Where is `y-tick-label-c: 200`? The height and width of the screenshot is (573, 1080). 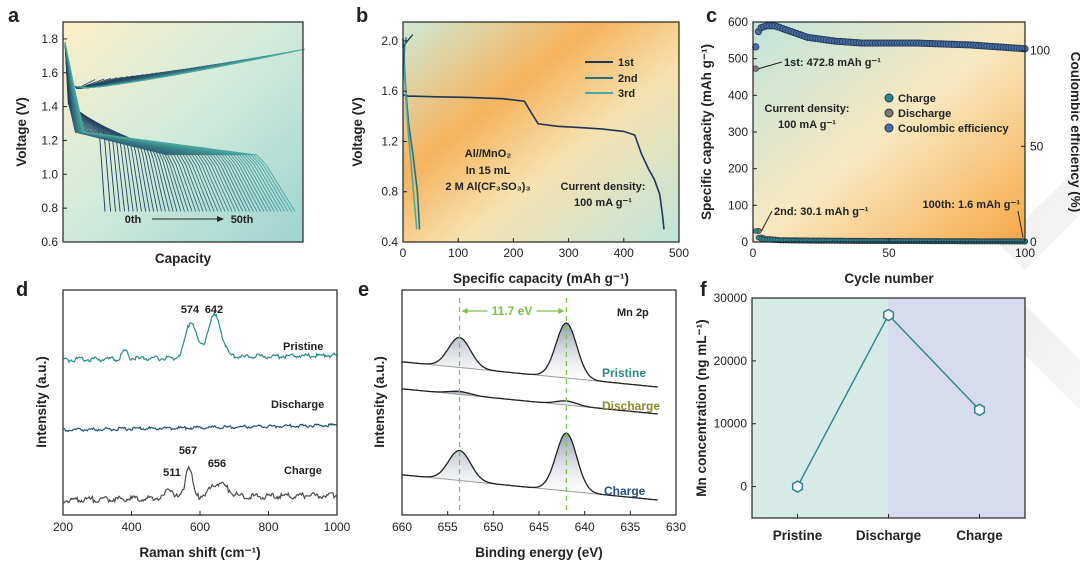 y-tick-label-c: 200 is located at coordinates (738, 169).